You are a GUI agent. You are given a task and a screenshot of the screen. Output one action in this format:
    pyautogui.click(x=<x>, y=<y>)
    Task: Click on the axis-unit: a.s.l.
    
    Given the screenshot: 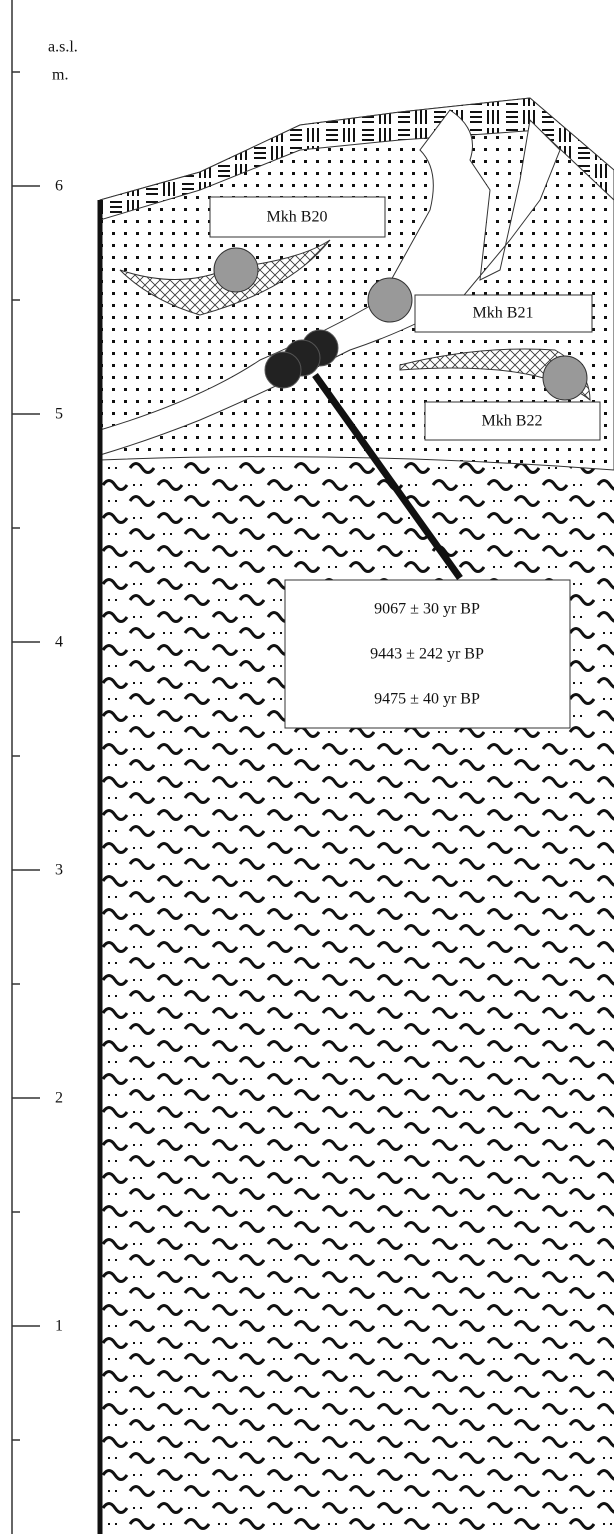 What is the action you would take?
    pyautogui.click(x=63, y=47)
    